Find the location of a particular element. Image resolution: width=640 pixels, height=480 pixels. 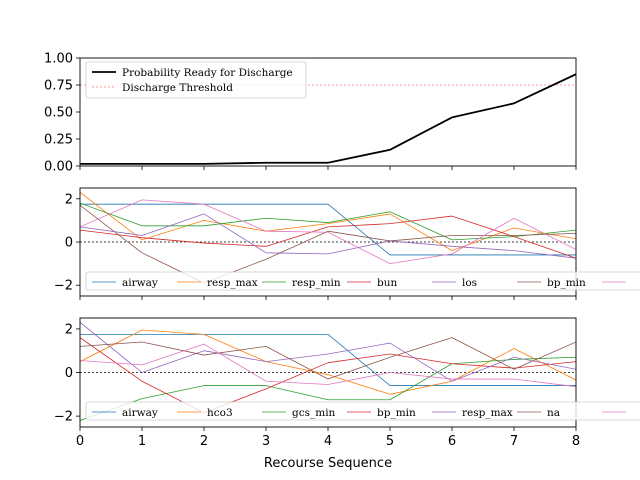

y-tick-label: 0.00 is located at coordinates (58, 167).